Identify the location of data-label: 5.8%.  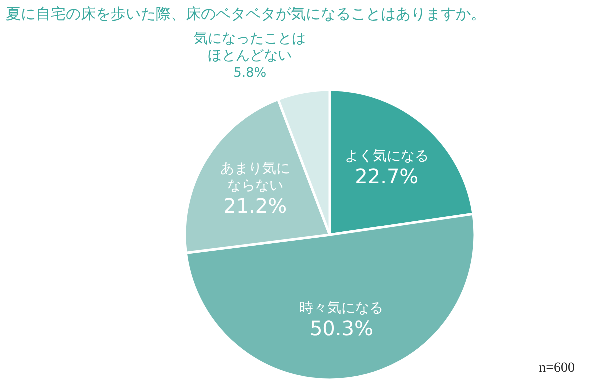
(250, 74).